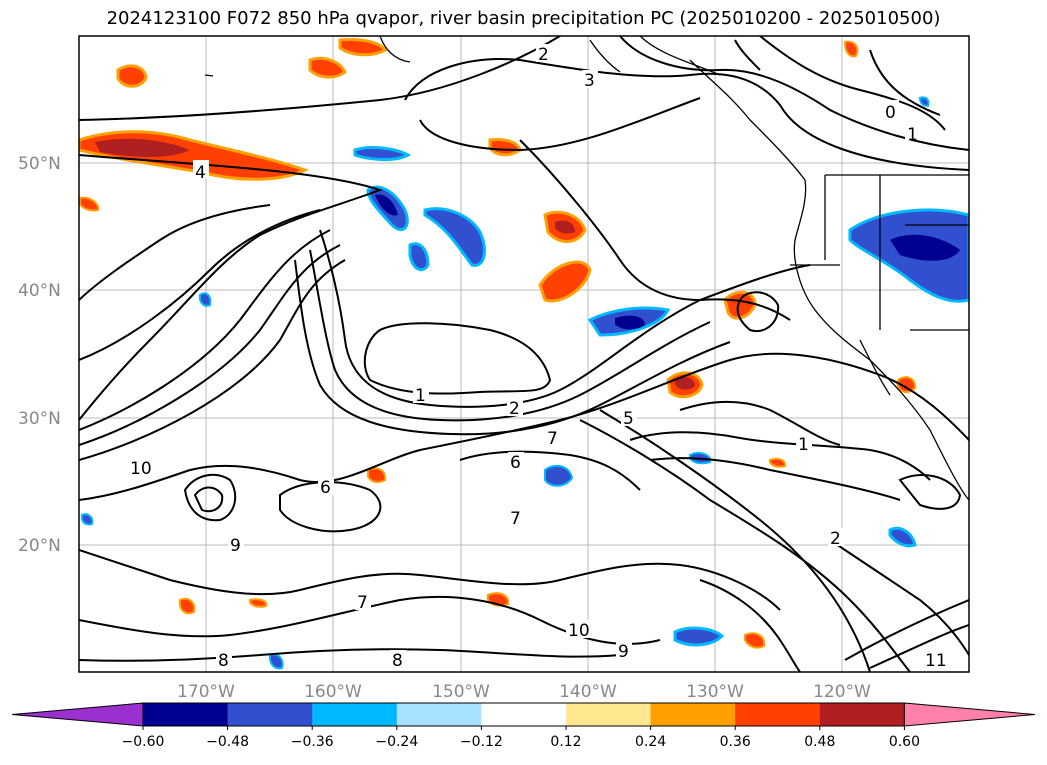  I want to click on contour-label: 5, so click(628, 419).